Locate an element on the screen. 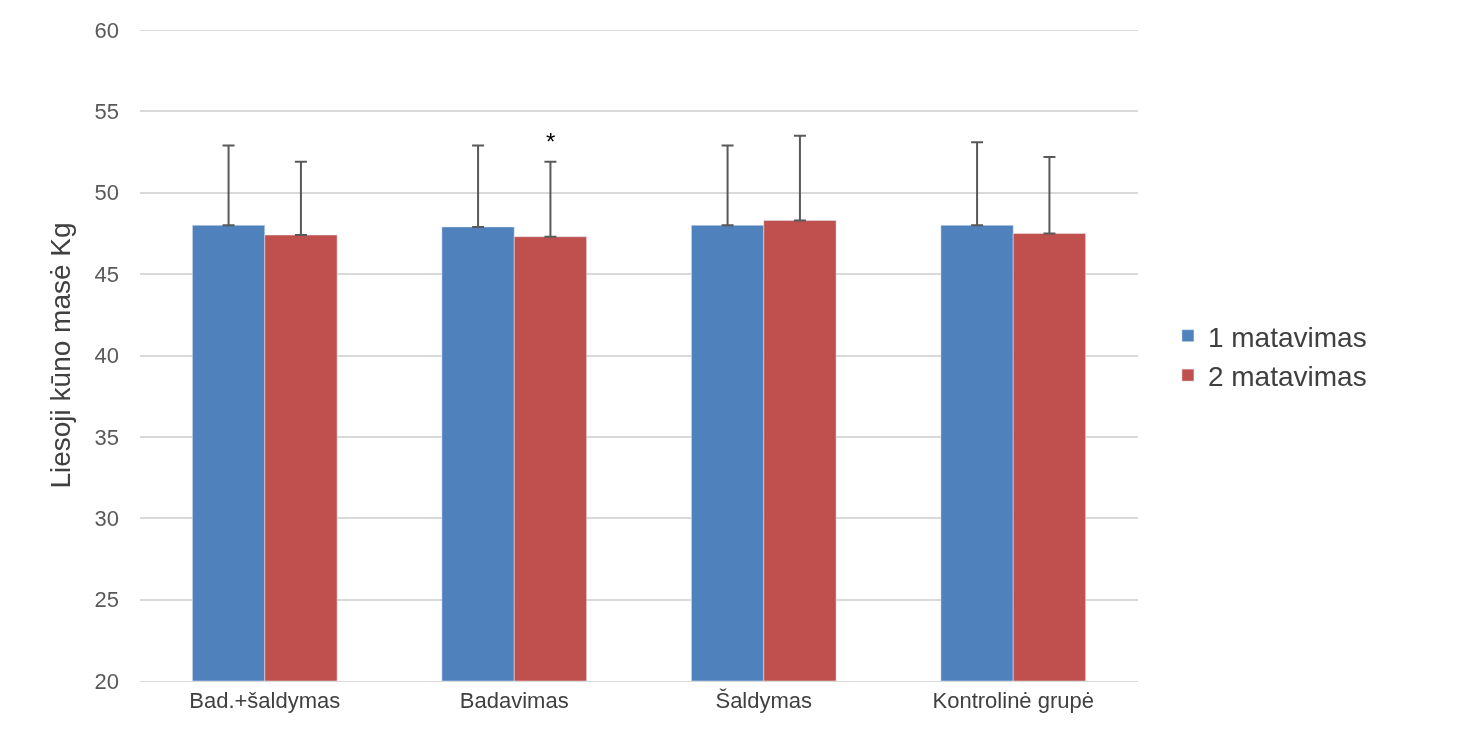 This screenshot has height=741, width=1458. y-tick-label: 35 is located at coordinates (106, 437).